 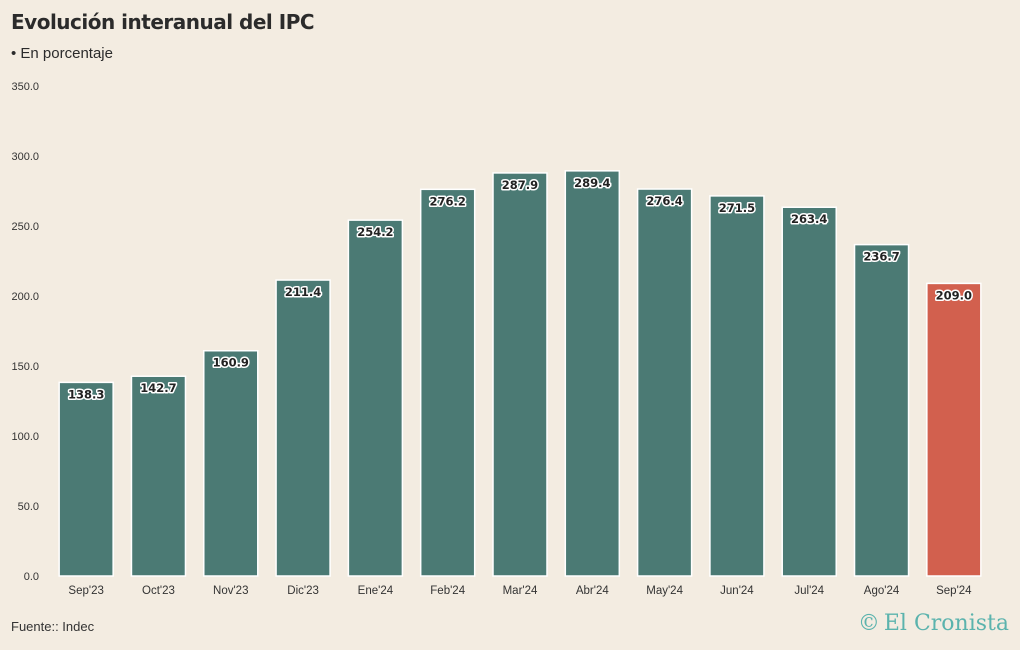 I want to click on bar-value-label: 138.3, so click(x=86, y=394).